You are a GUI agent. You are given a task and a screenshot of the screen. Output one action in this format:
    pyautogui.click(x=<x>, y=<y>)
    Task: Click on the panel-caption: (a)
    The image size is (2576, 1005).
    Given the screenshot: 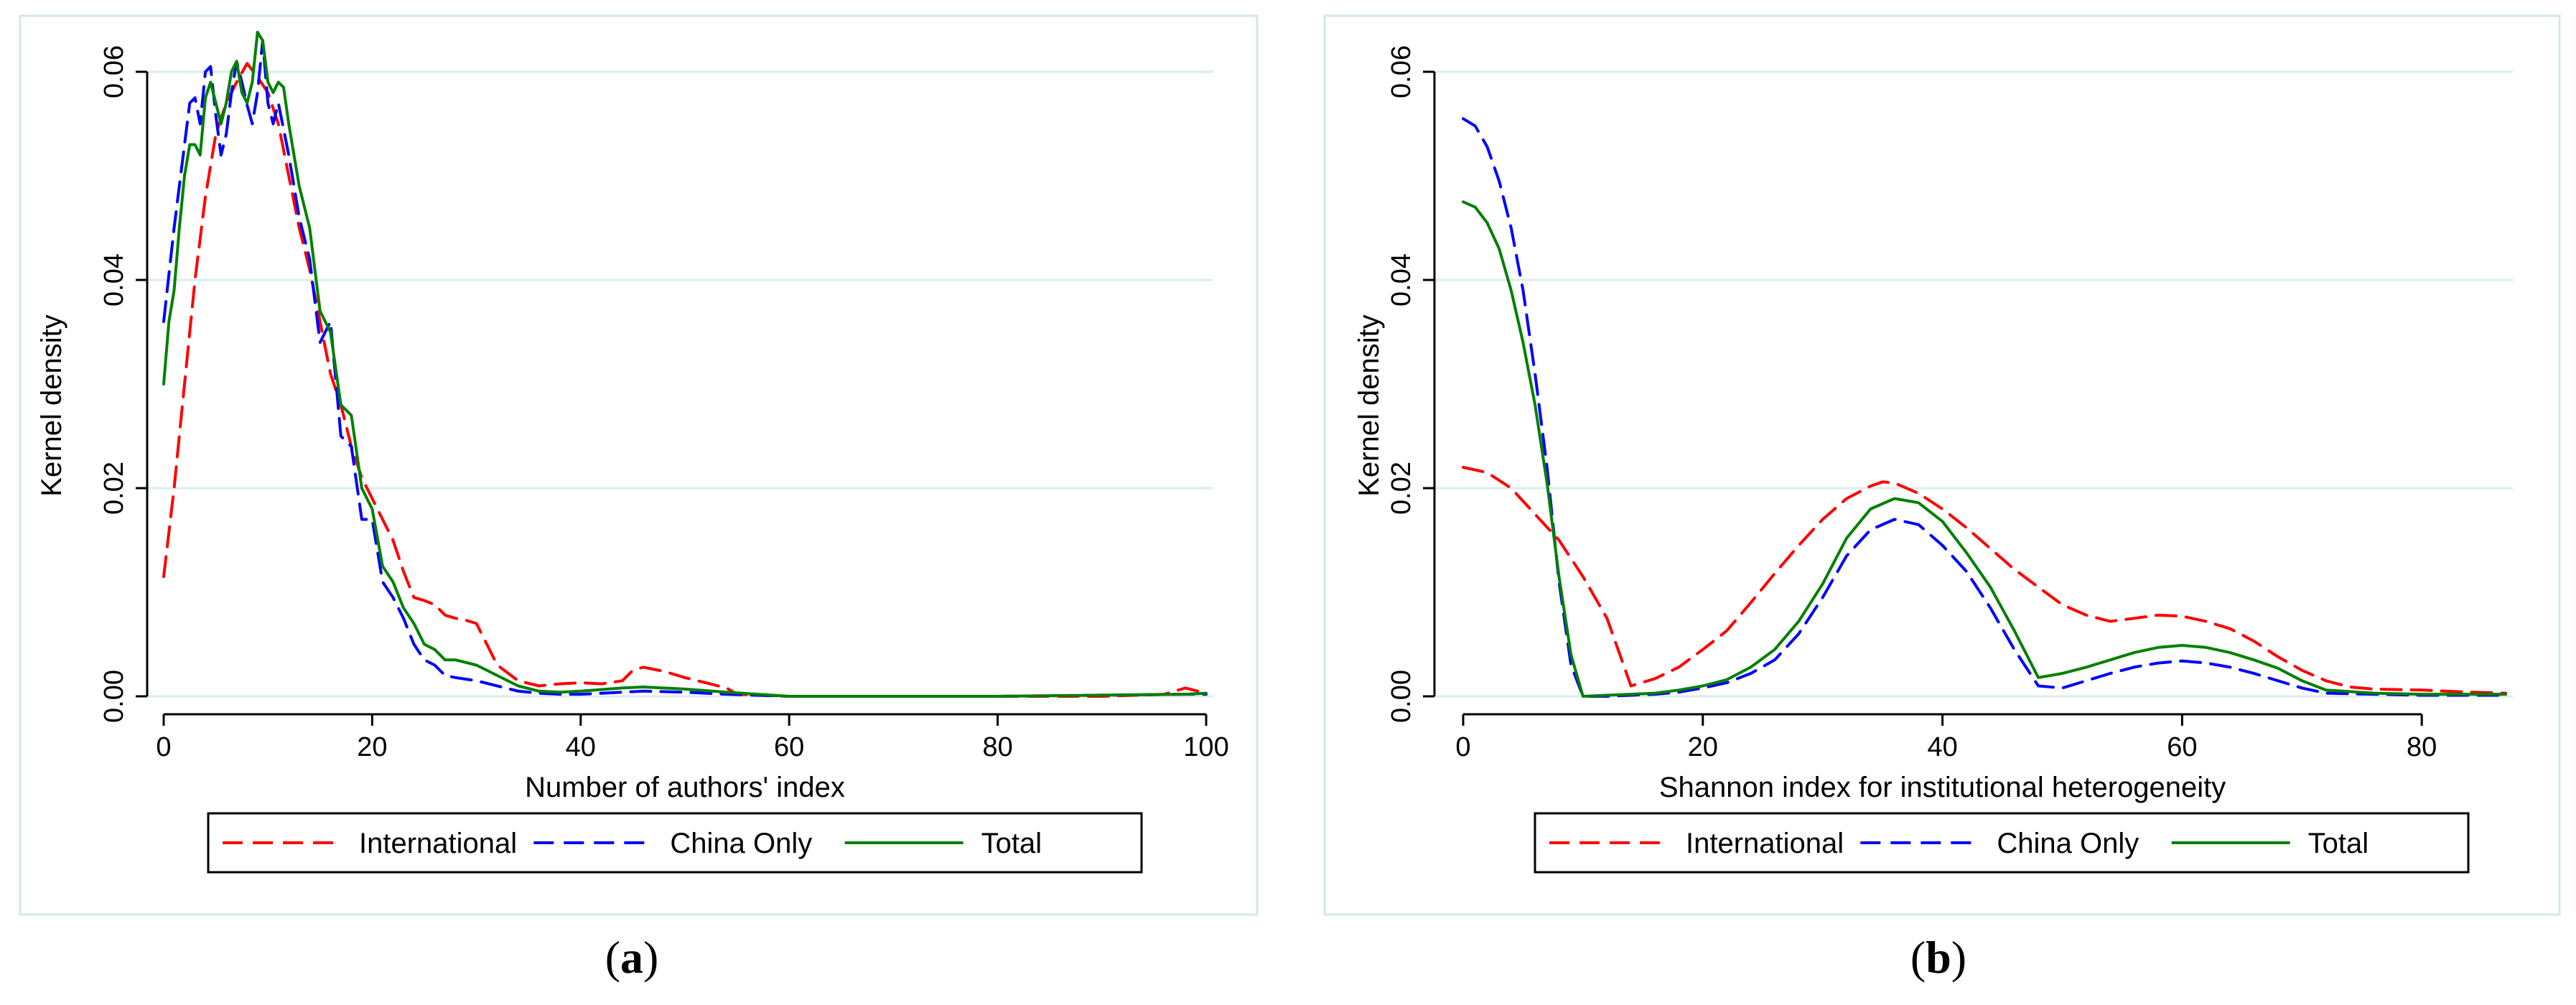 What is the action you would take?
    pyautogui.click(x=632, y=958)
    